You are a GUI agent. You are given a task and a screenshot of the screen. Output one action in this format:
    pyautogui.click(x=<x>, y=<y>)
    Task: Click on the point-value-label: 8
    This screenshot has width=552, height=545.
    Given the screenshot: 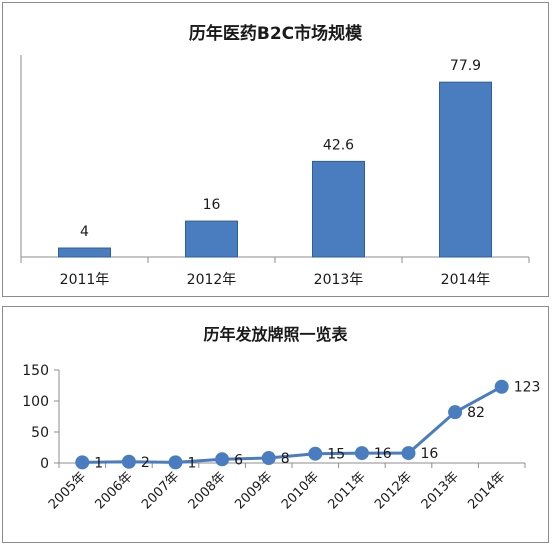 What is the action you would take?
    pyautogui.click(x=285, y=459)
    